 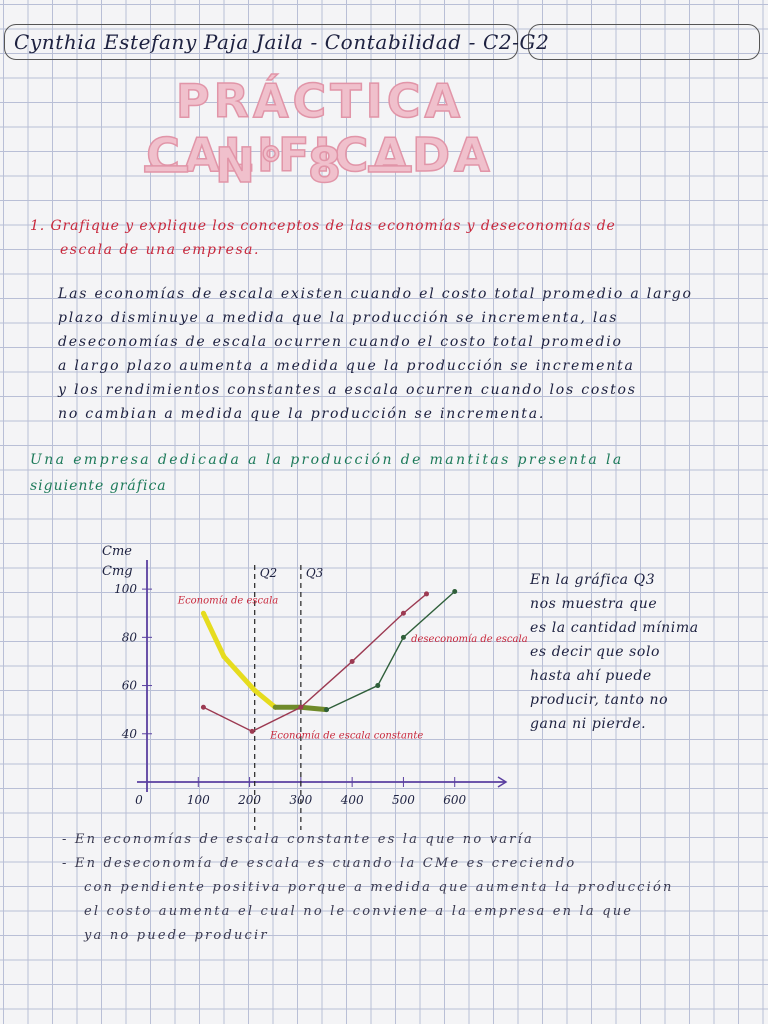 What do you see at coordinates (160, 250) in the screenshot?
I see `question: escala de una empresa.` at bounding box center [160, 250].